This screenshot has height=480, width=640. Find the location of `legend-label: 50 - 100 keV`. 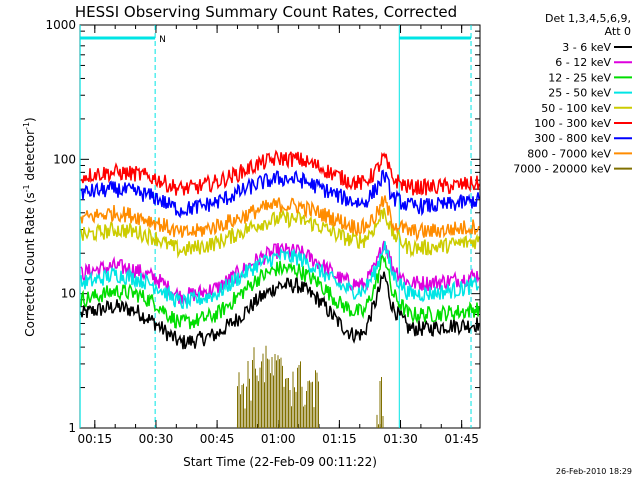

legend-label: 50 - 100 keV is located at coordinates (576, 108).